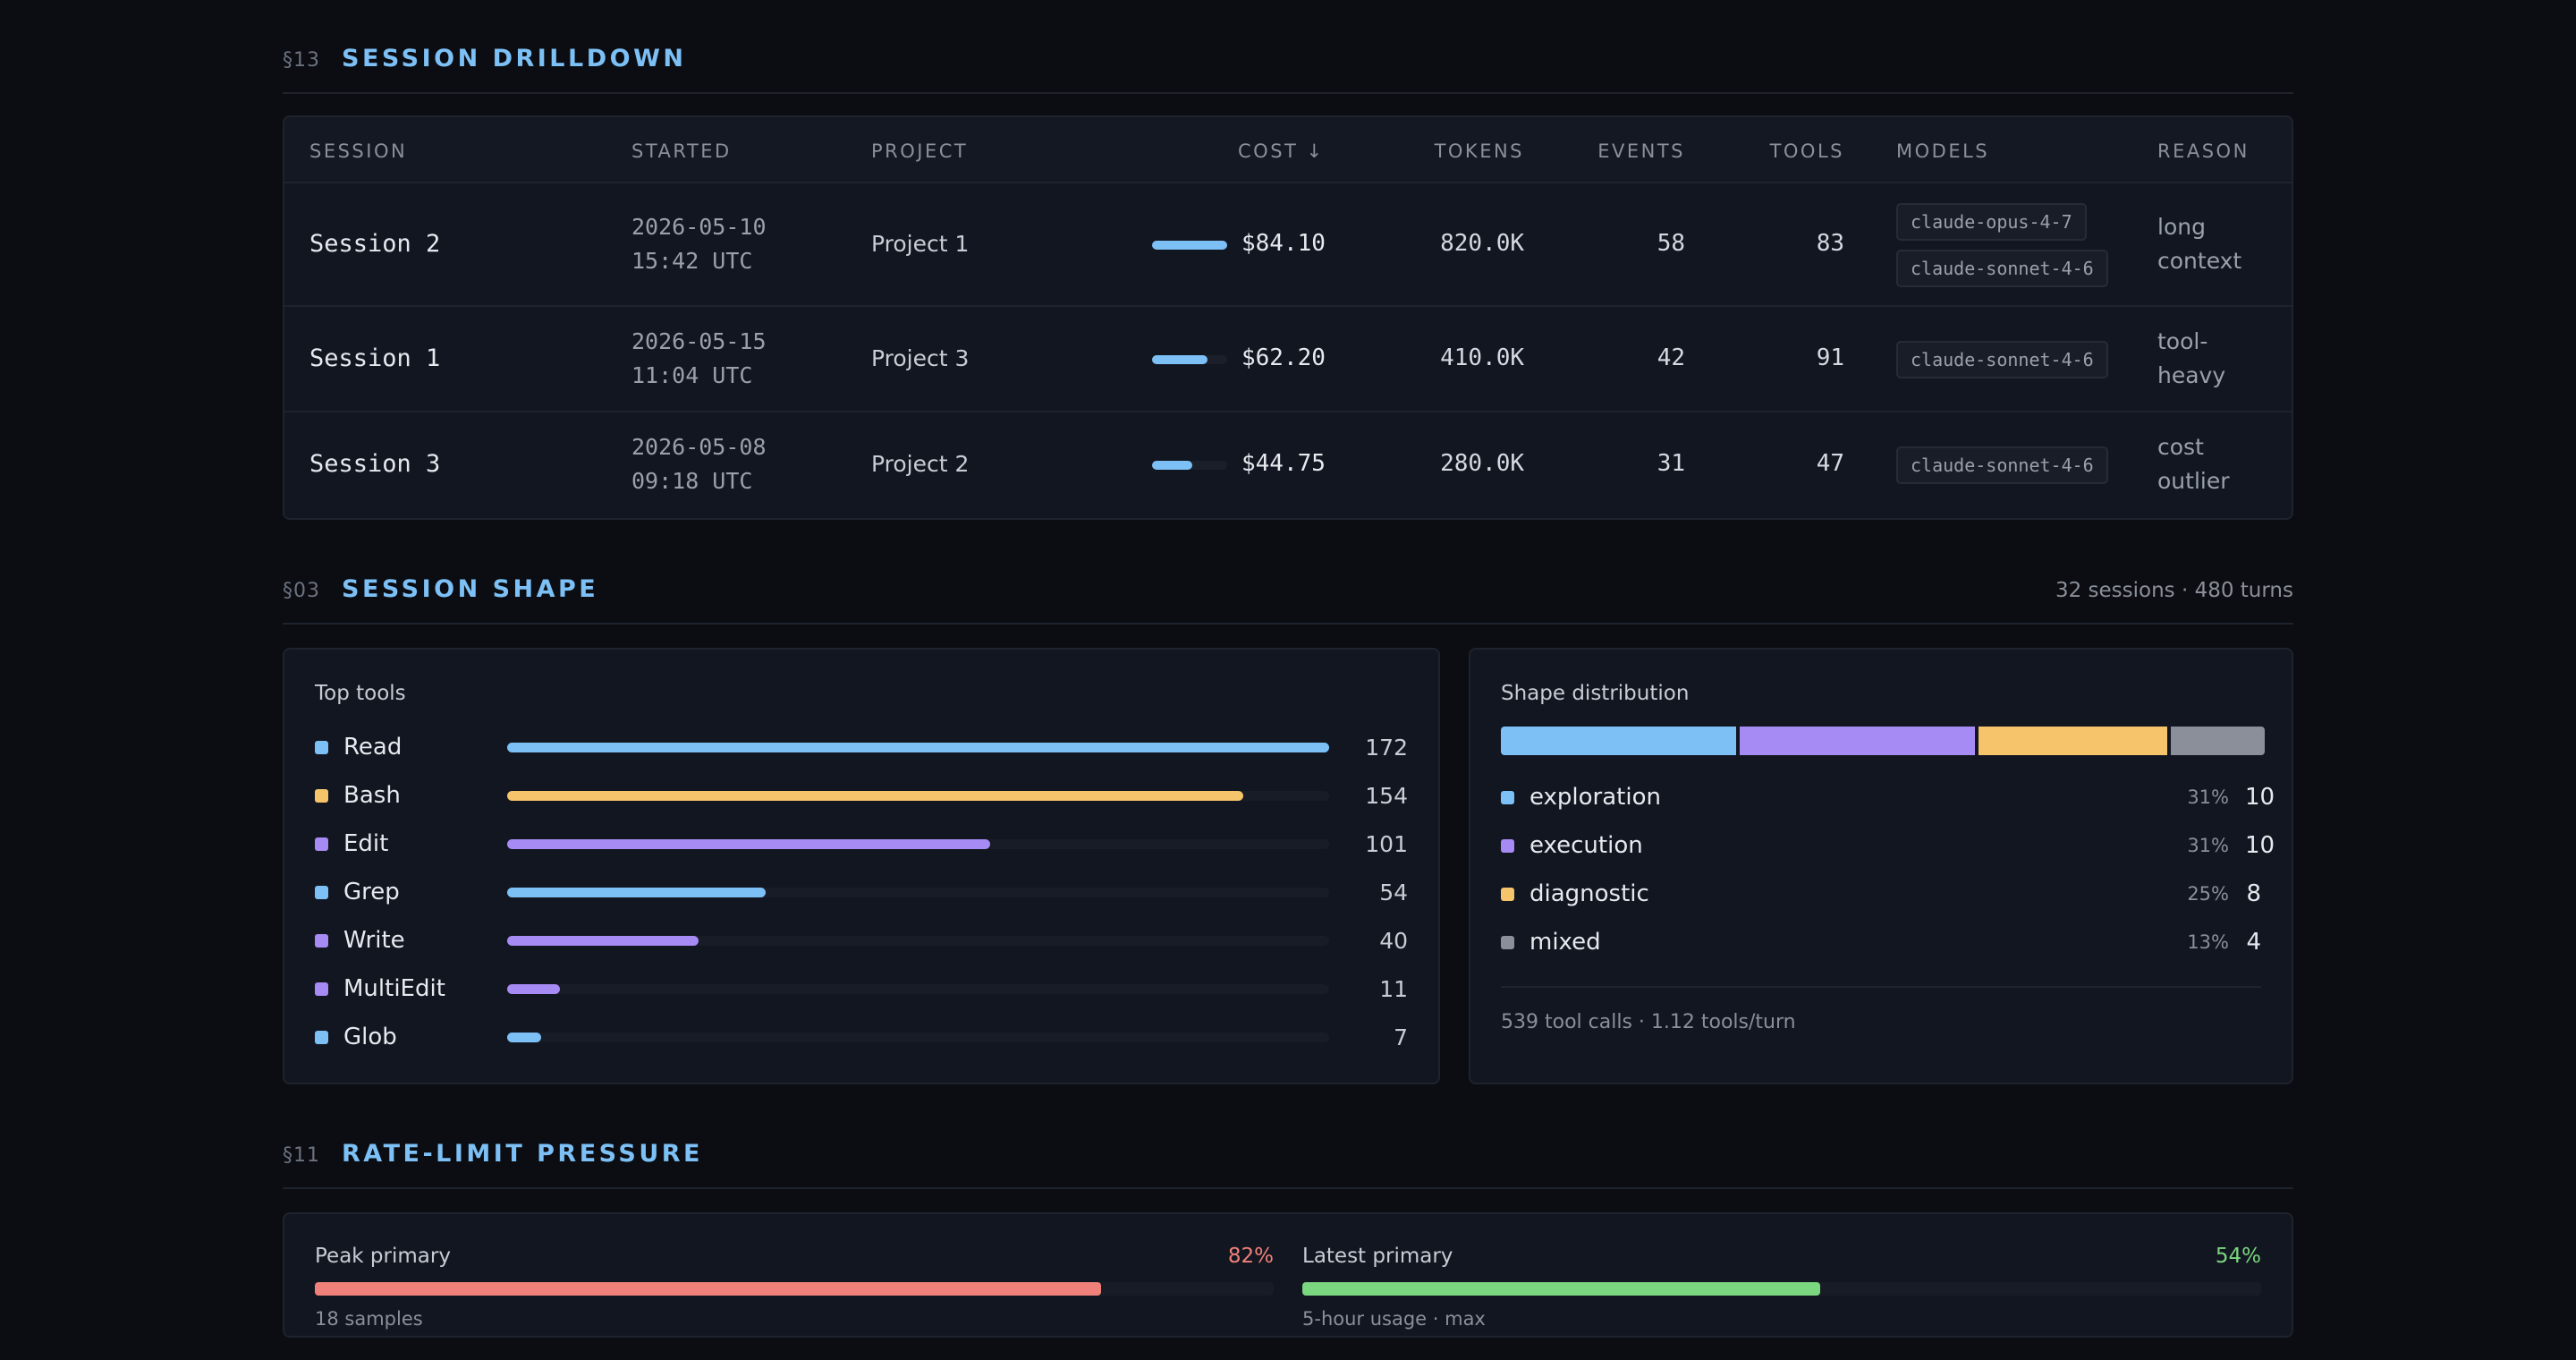 This screenshot has height=1360, width=2576. What do you see at coordinates (1671, 357) in the screenshot?
I see `session-events: 42` at bounding box center [1671, 357].